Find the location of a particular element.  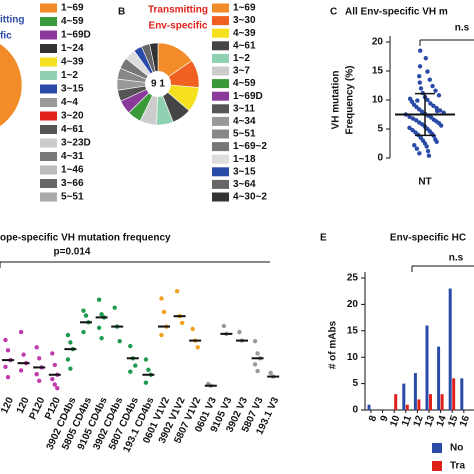

x-tick-label: 14 is located at coordinates (442, 421).